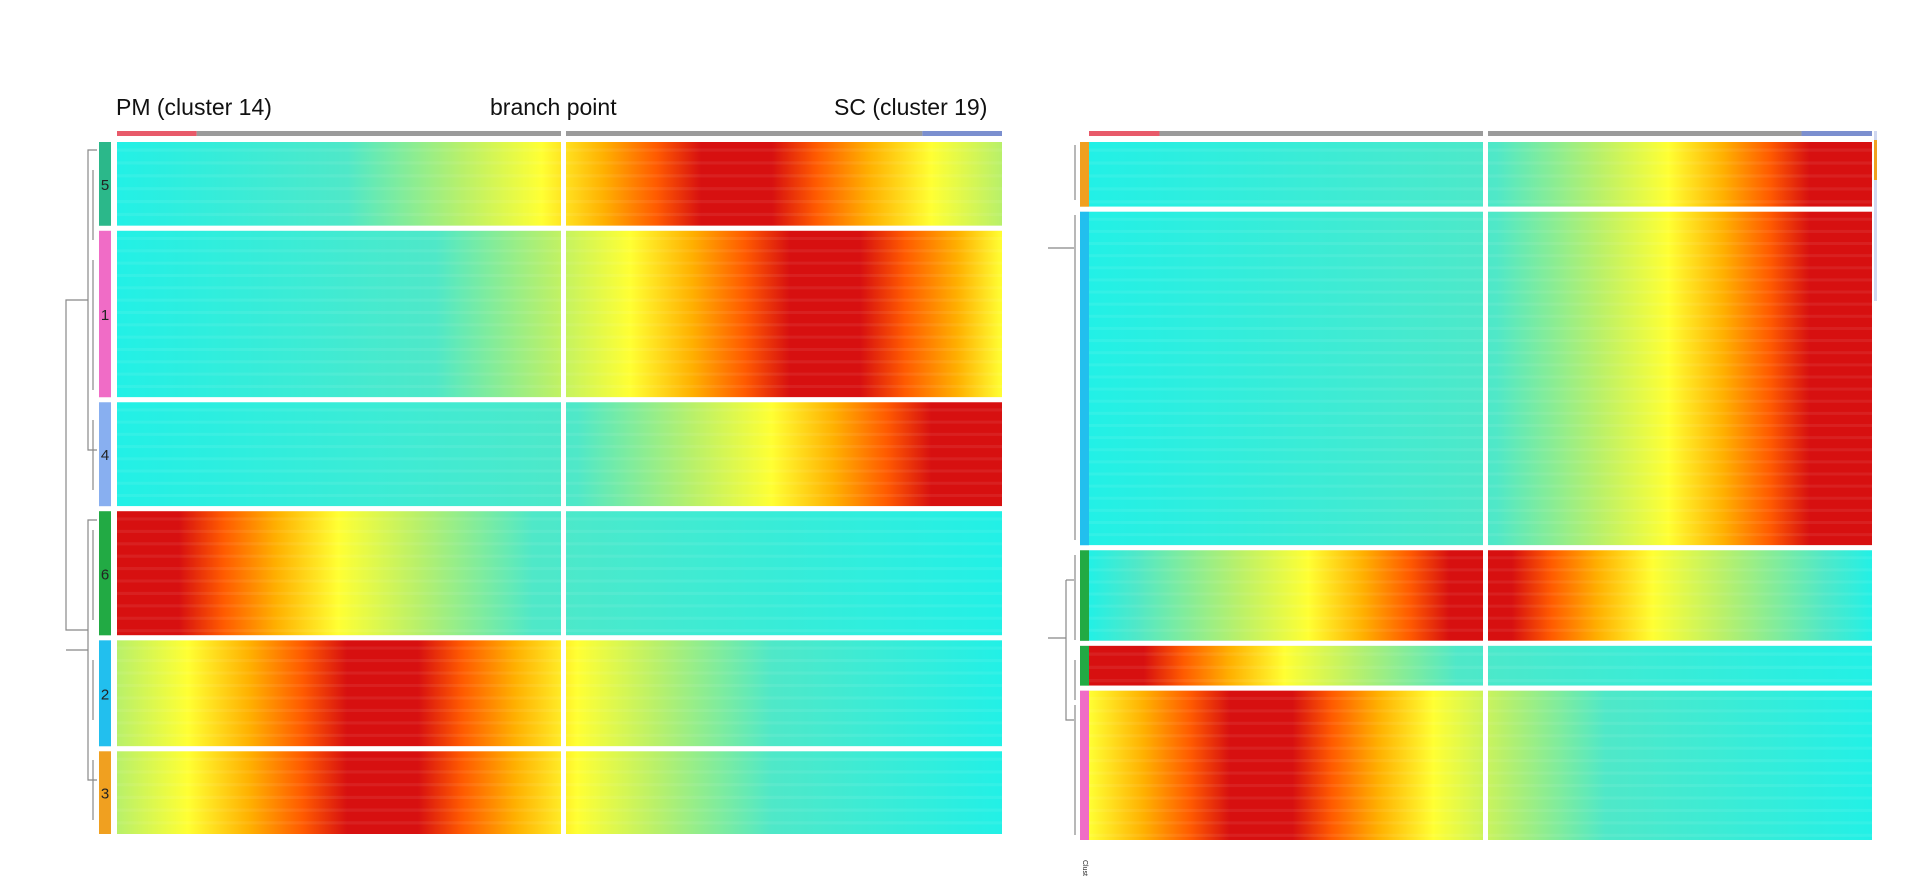 This screenshot has height=894, width=1912. I want to click on label-pm-cluster: PM (cluster 14), so click(194, 107).